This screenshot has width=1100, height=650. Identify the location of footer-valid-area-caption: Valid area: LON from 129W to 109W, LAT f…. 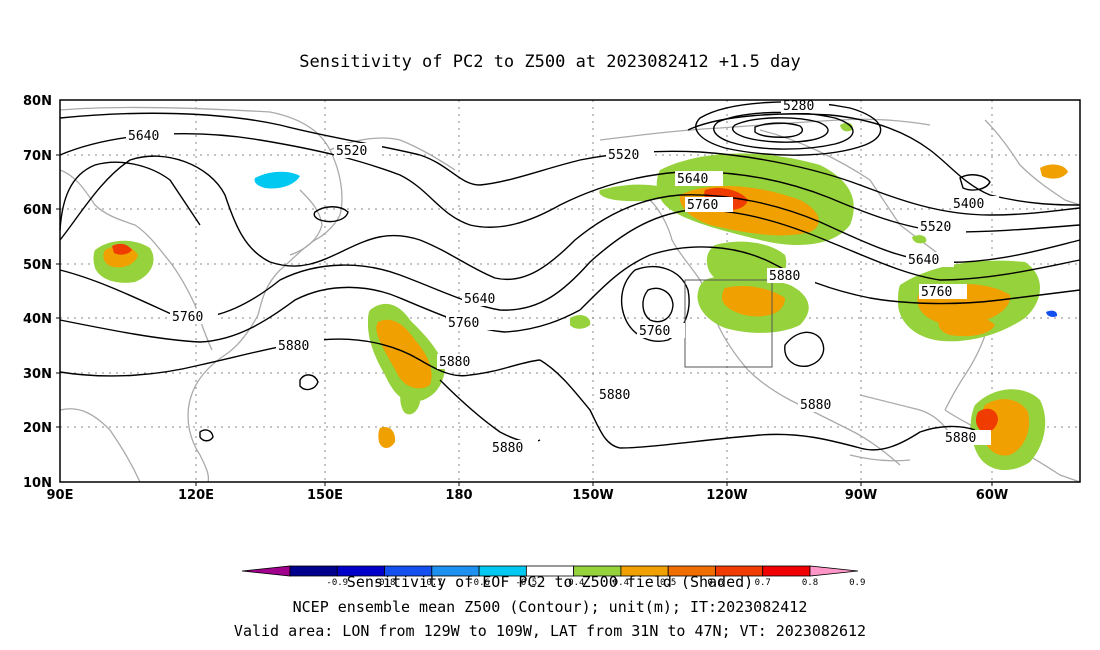
(550, 631).